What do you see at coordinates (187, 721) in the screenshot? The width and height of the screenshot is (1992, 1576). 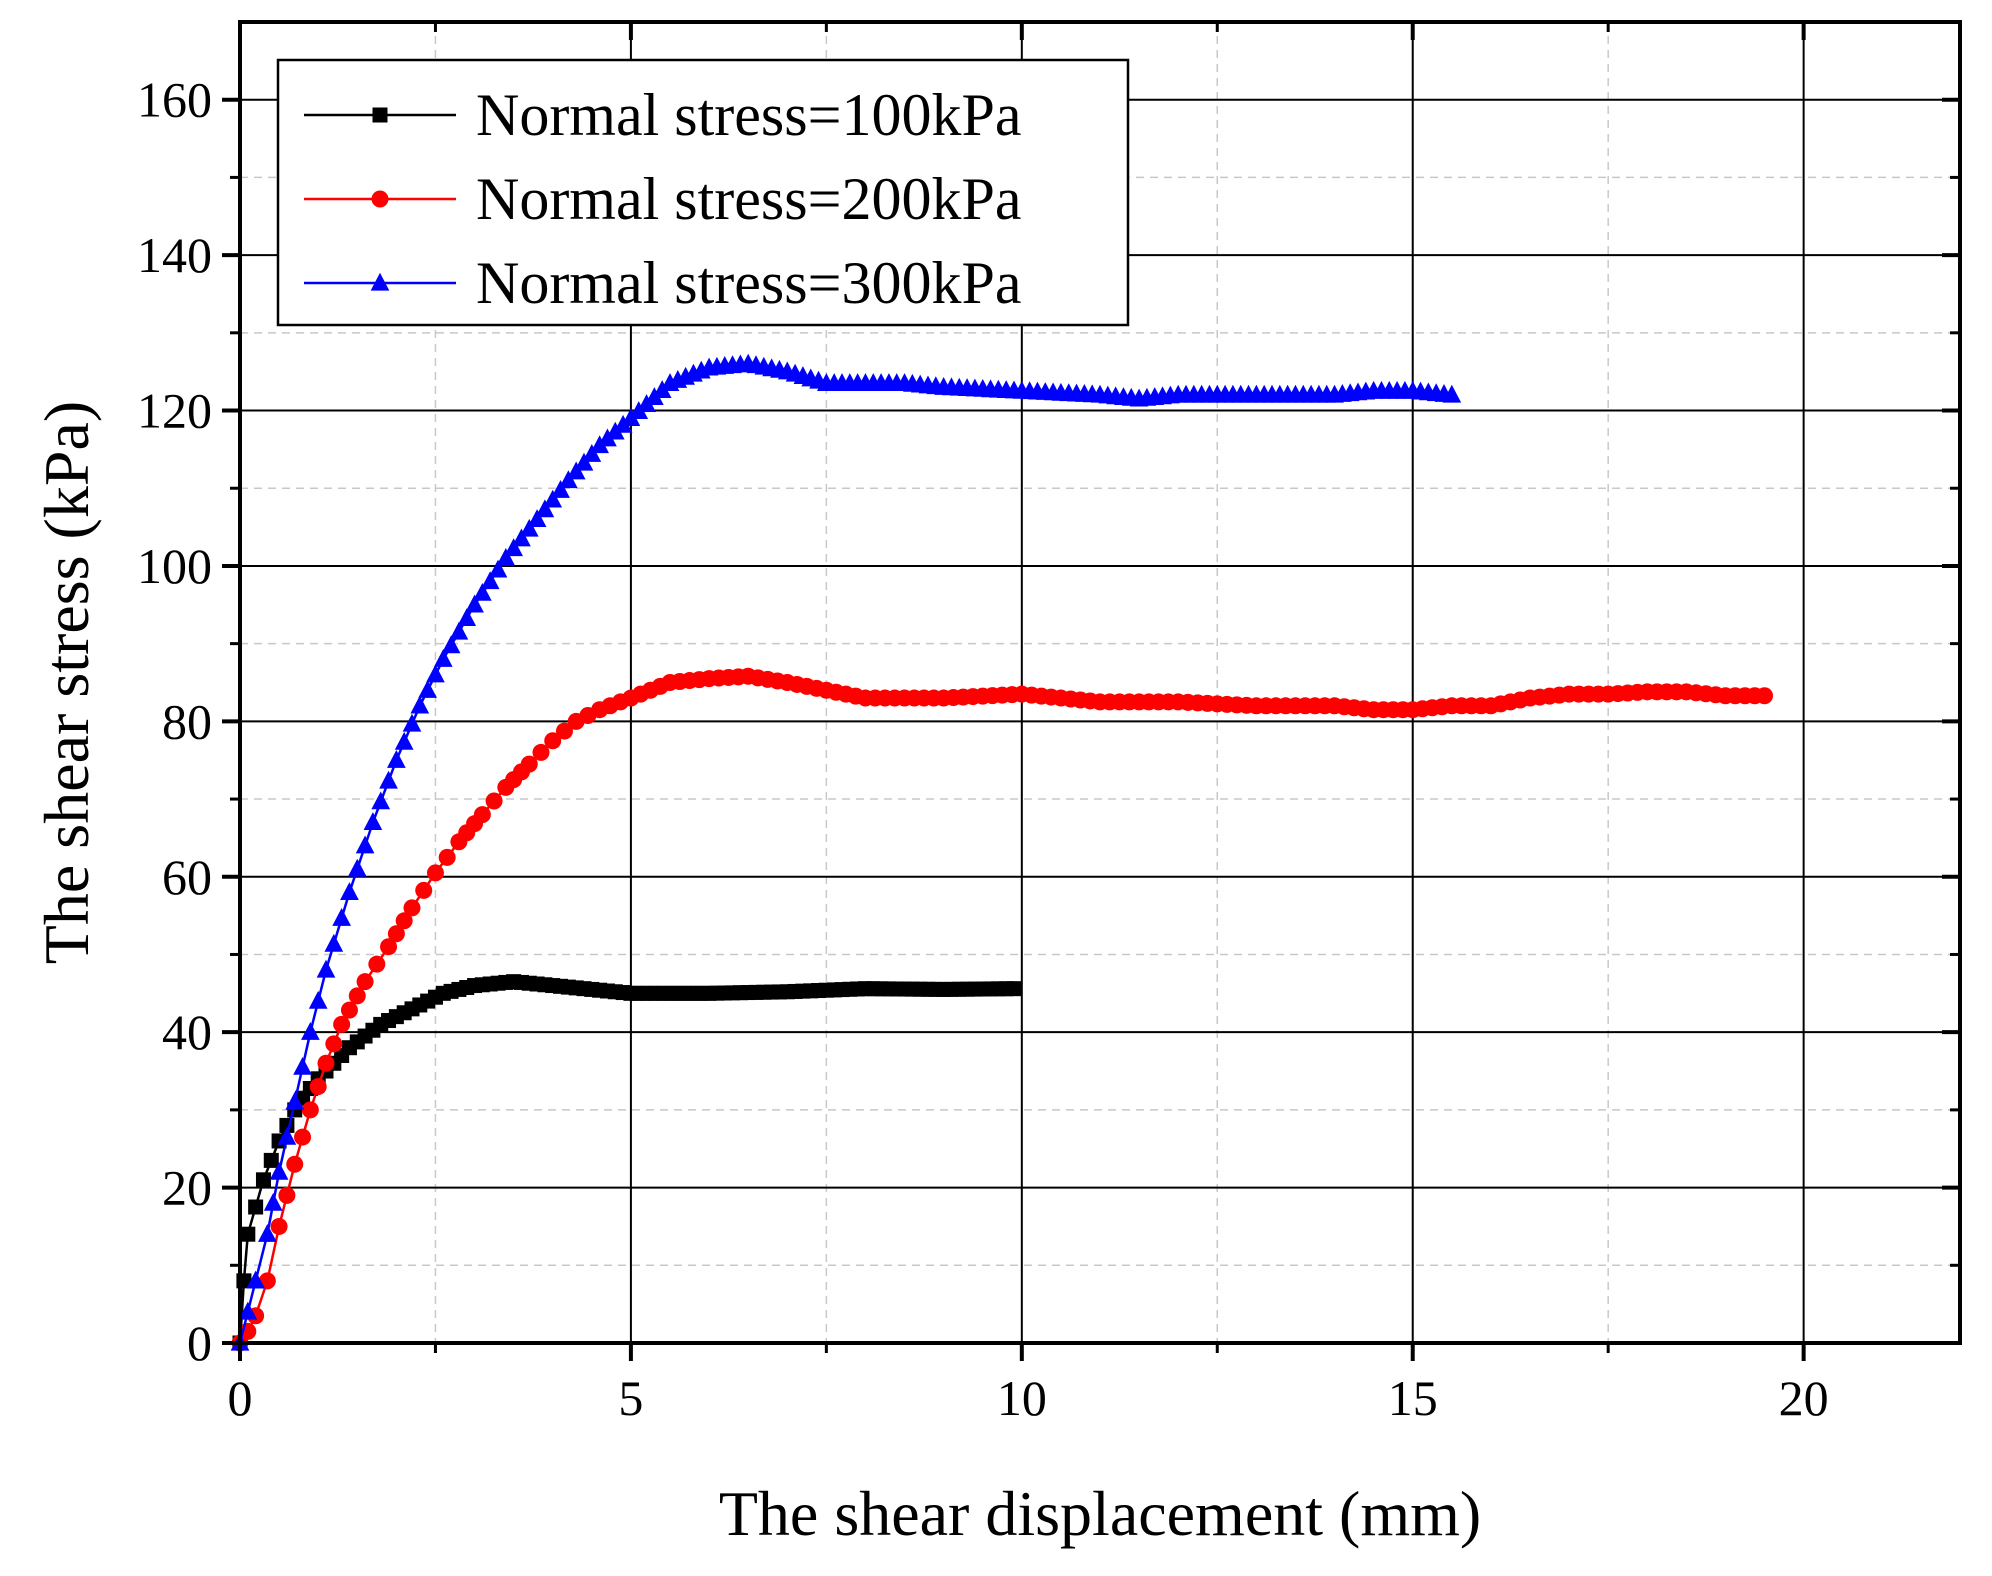 I see `y-tick-label: 80` at bounding box center [187, 721].